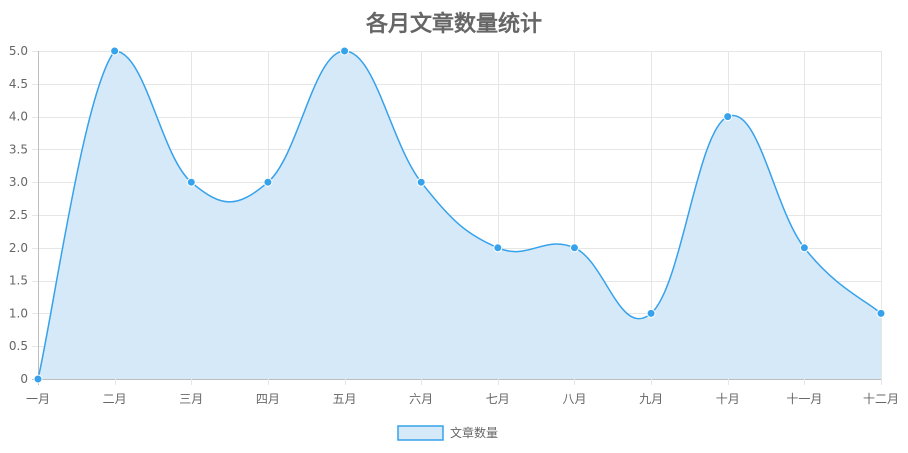 This screenshot has width=908, height=453. I want to click on y-tick-label: 2.5, so click(18, 215).